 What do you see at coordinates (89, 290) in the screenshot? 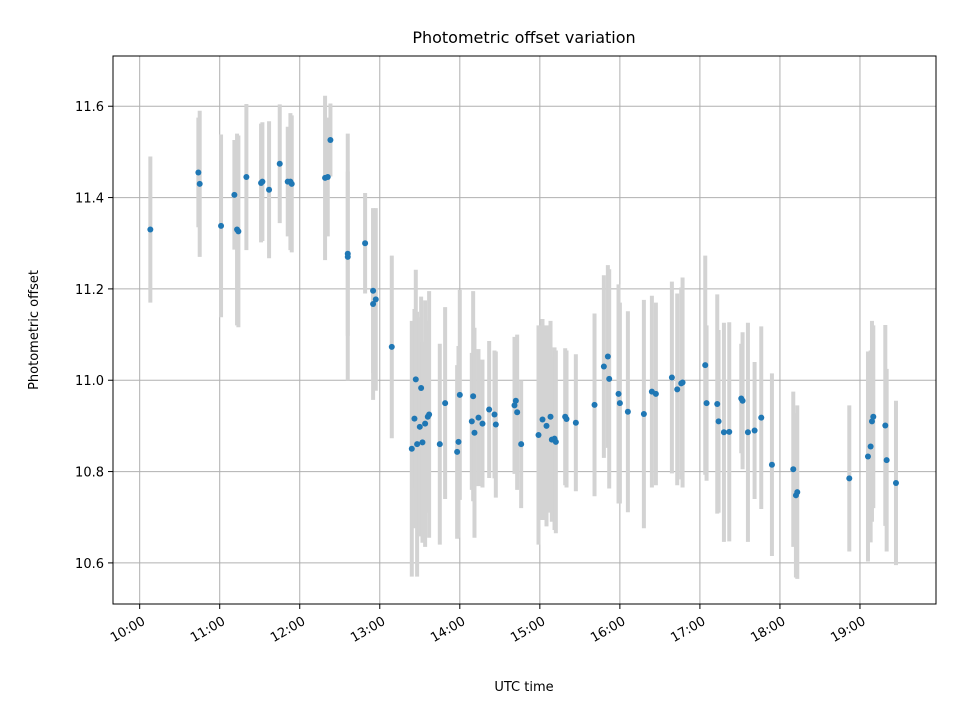
I see `y-tick-label: 11.2` at bounding box center [89, 290].